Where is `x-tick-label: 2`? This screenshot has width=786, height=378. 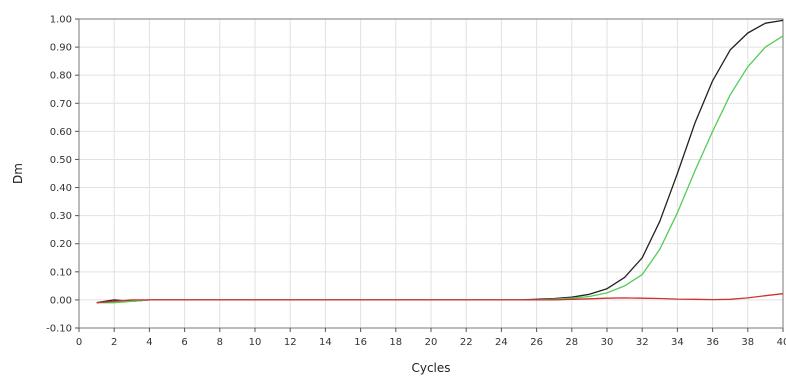 x-tick-label: 2 is located at coordinates (114, 342).